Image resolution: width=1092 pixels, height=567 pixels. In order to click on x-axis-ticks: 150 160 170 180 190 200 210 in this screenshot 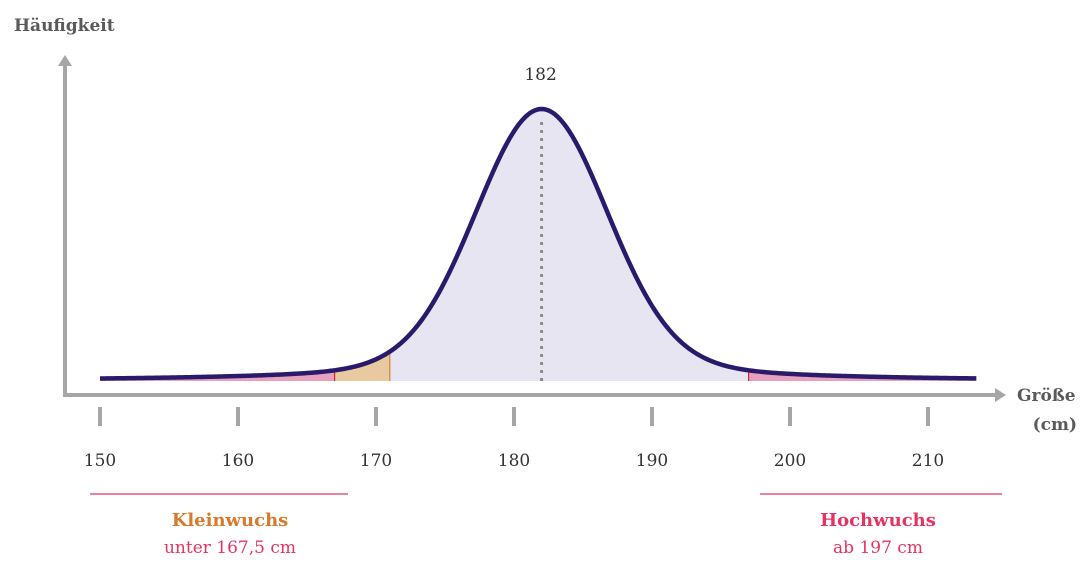, I will do `click(514, 439)`.